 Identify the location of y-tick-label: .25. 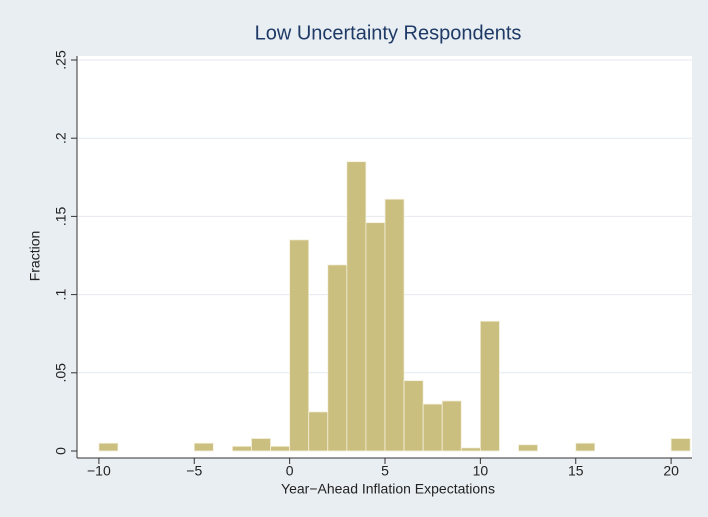
(61, 60).